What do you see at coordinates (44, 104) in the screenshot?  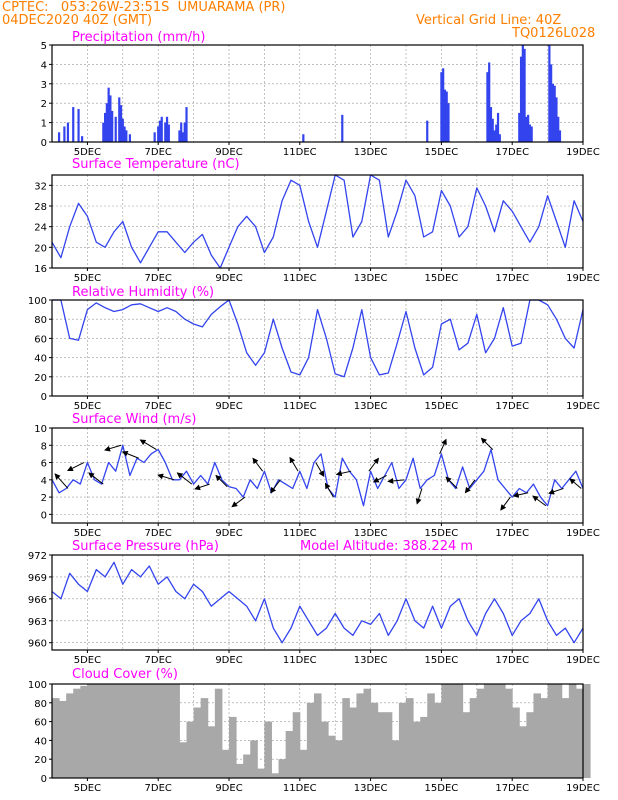 I see `y-tick-label: 2` at bounding box center [44, 104].